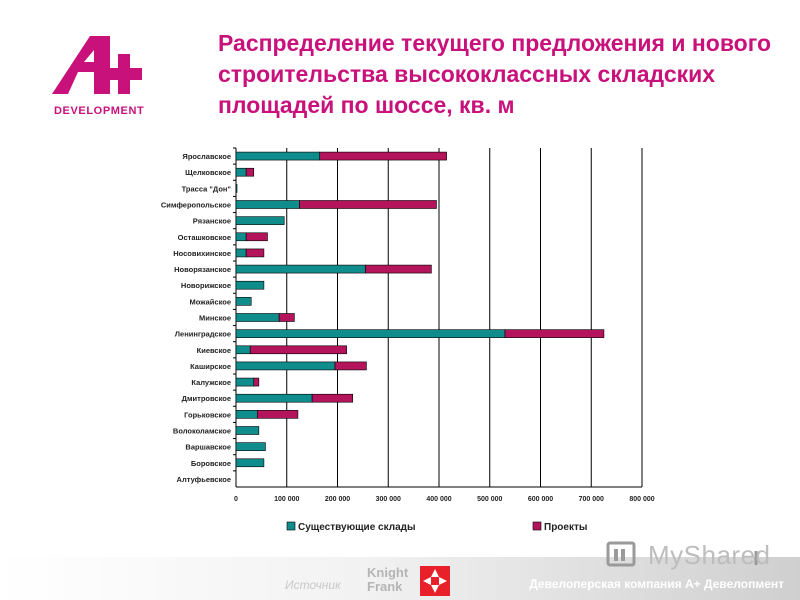 This screenshot has width=800, height=600. Describe the element at coordinates (204, 479) in the screenshot. I see `category-label: Алтуфьевское` at that location.